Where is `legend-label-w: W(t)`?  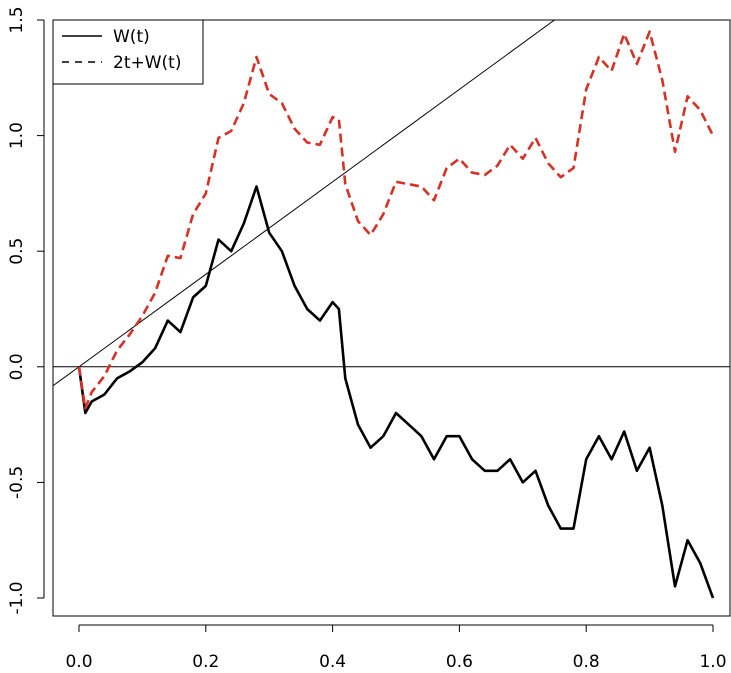
legend-label-w: W(t) is located at coordinates (131, 37).